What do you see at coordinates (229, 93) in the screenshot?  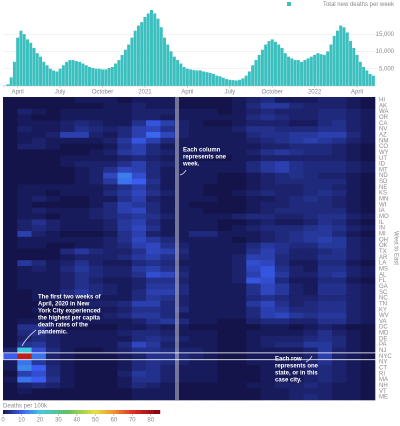 I see `x-tick-label: July` at bounding box center [229, 93].